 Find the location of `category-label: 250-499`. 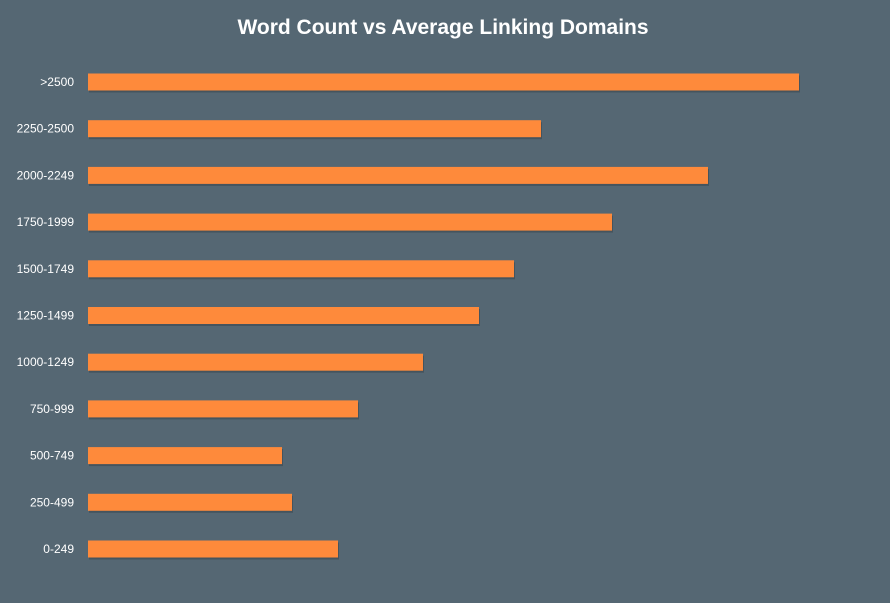

category-label: 250-499 is located at coordinates (52, 502).